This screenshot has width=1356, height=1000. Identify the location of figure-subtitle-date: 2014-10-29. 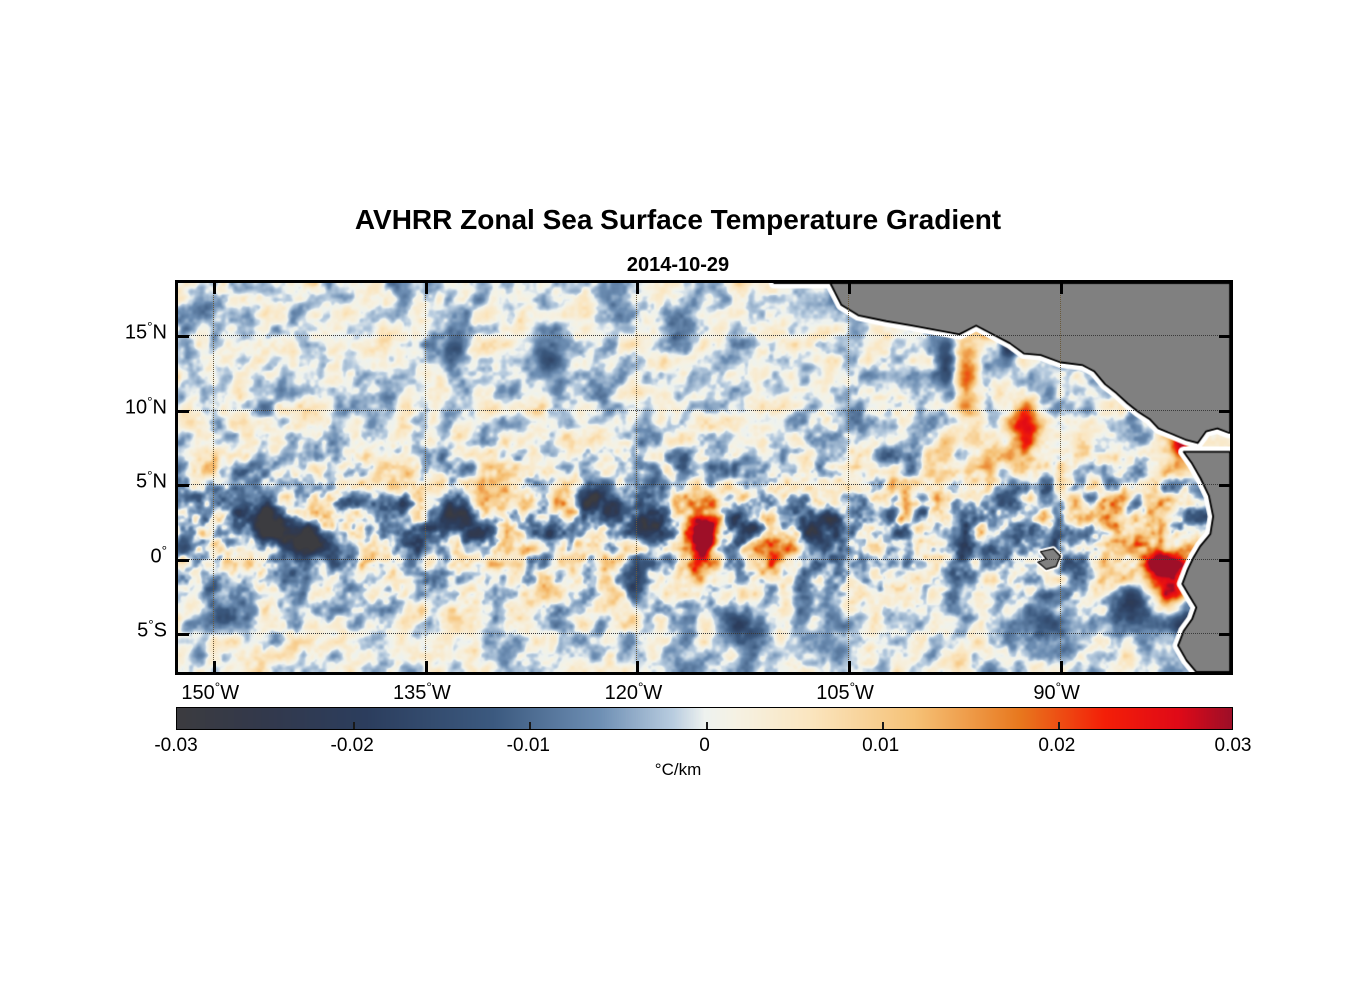
(678, 265).